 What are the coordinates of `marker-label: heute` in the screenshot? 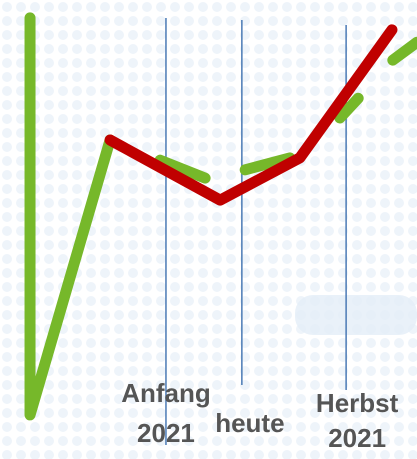 It's located at (249, 423).